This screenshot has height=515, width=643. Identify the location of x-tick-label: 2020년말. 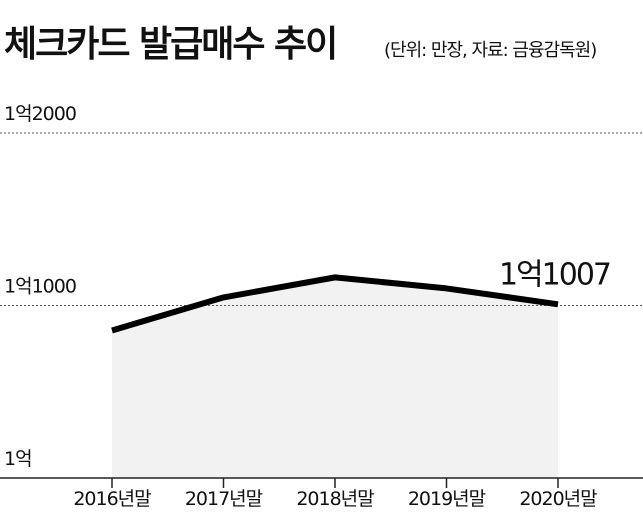
(558, 499).